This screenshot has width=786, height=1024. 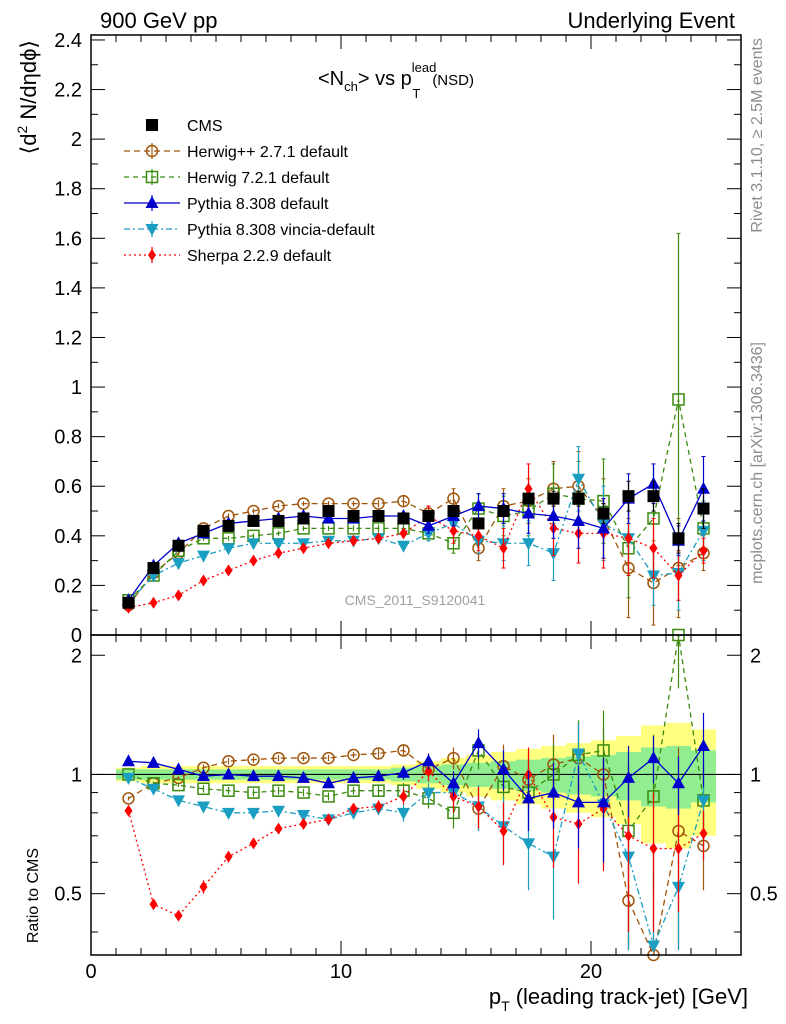 I want to click on y-tick-label: 1.2, so click(x=68, y=338).